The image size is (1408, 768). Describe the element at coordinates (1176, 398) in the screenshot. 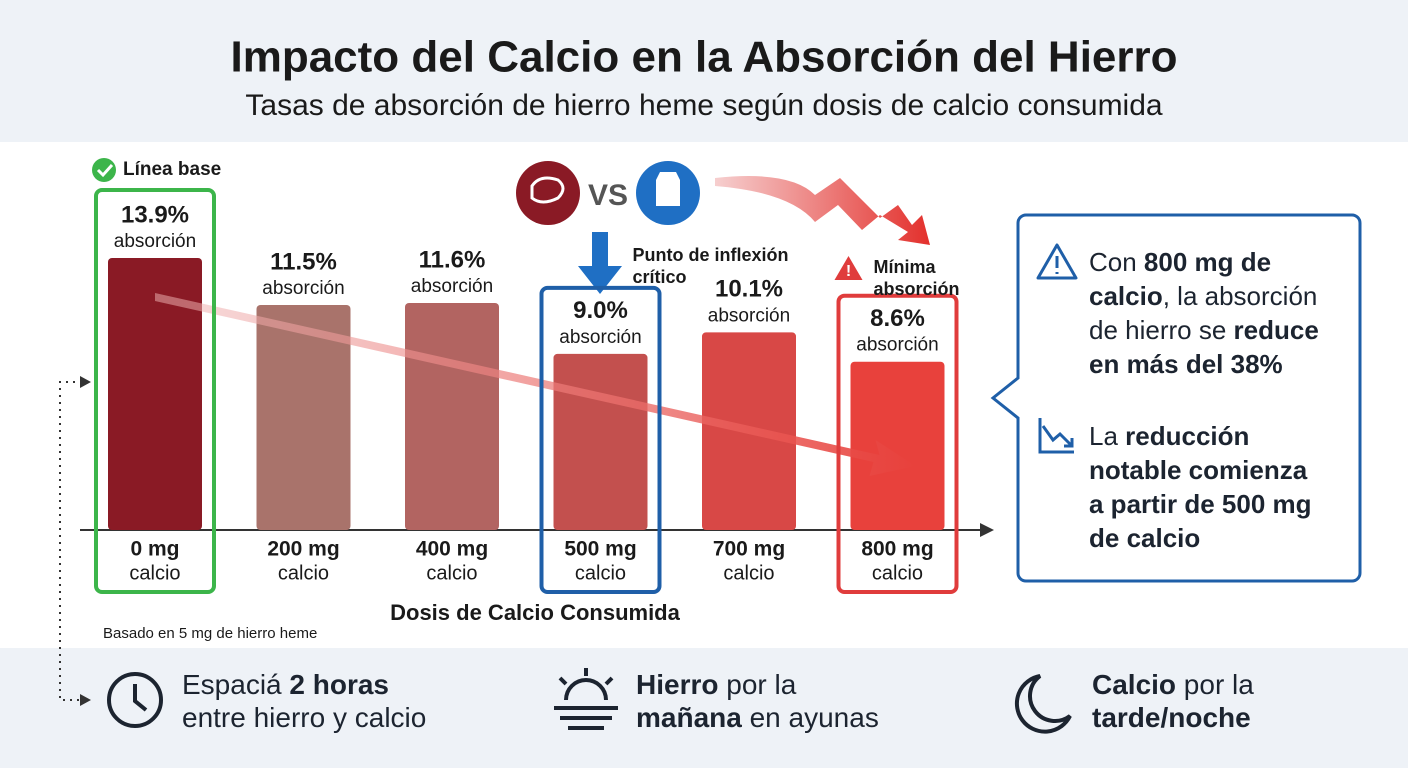

I see `side-panel` at that location.